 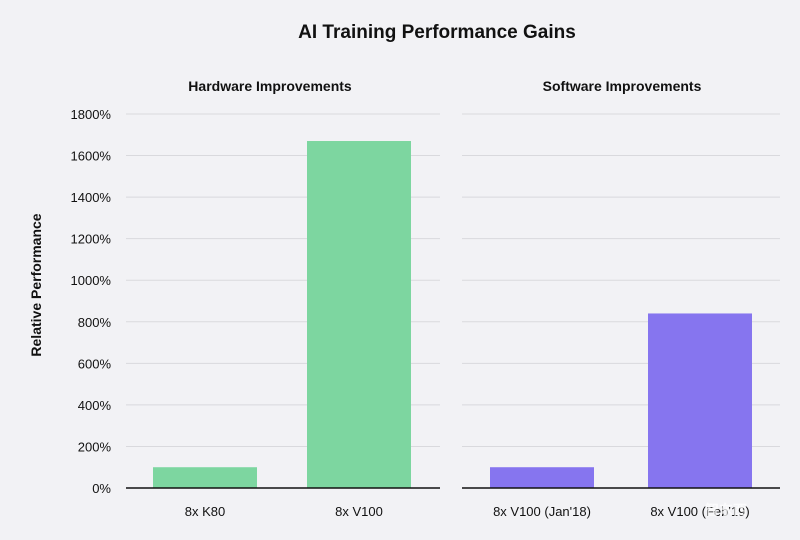 I want to click on panel-title: Hardware Improvements, so click(x=270, y=86).